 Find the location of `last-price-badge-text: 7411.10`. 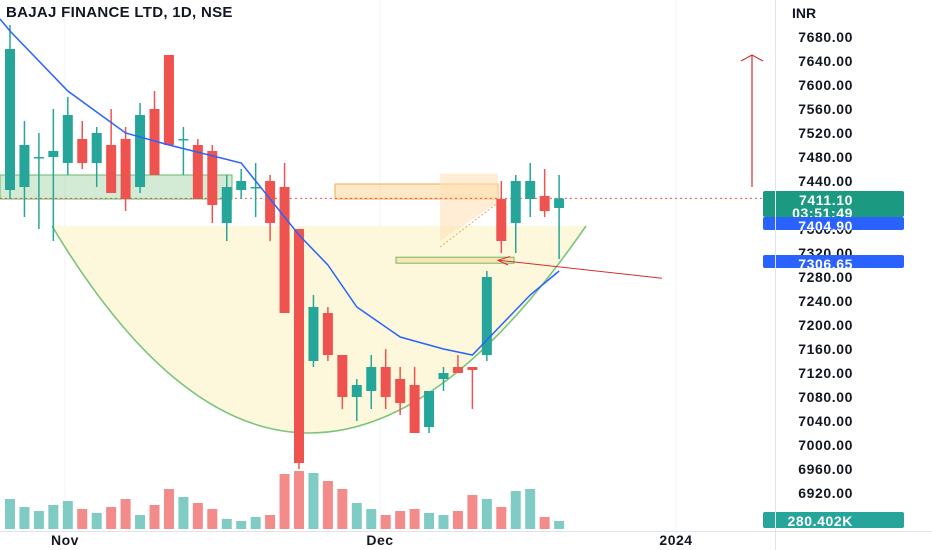

last-price-badge-text: 7411.10 is located at coordinates (826, 200).